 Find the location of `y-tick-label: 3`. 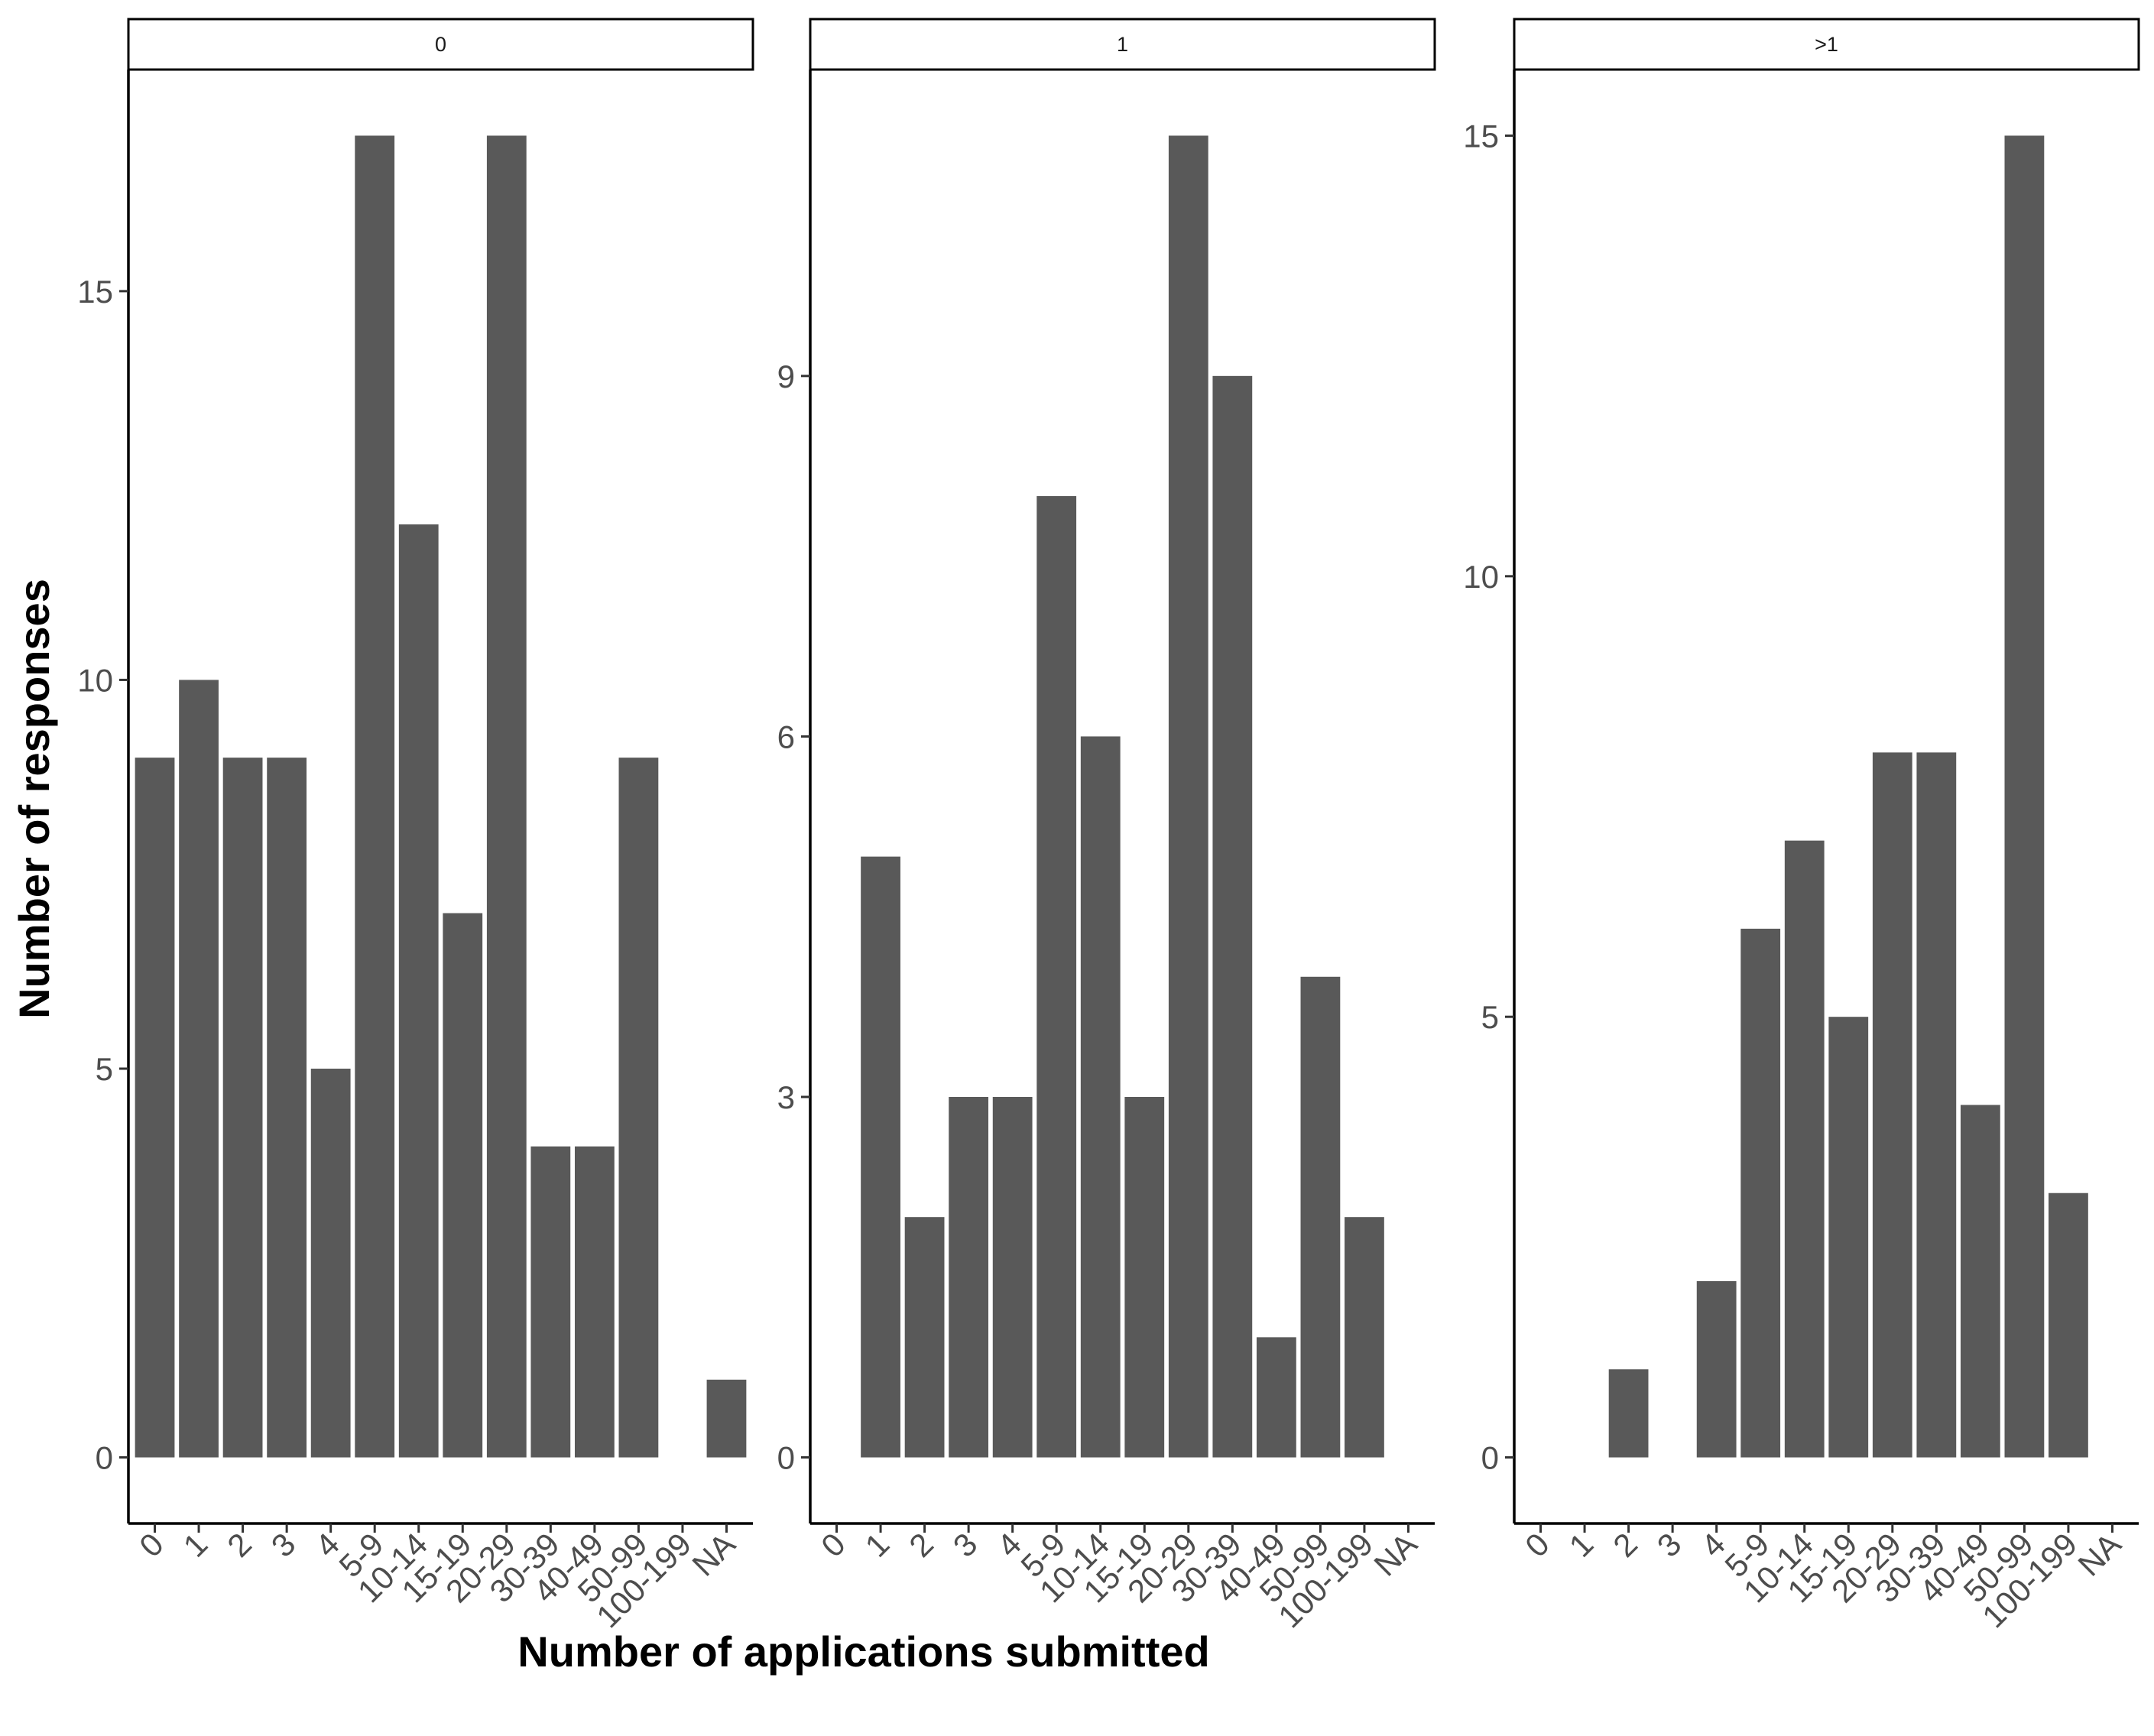

y-tick-label: 3 is located at coordinates (786, 1097).